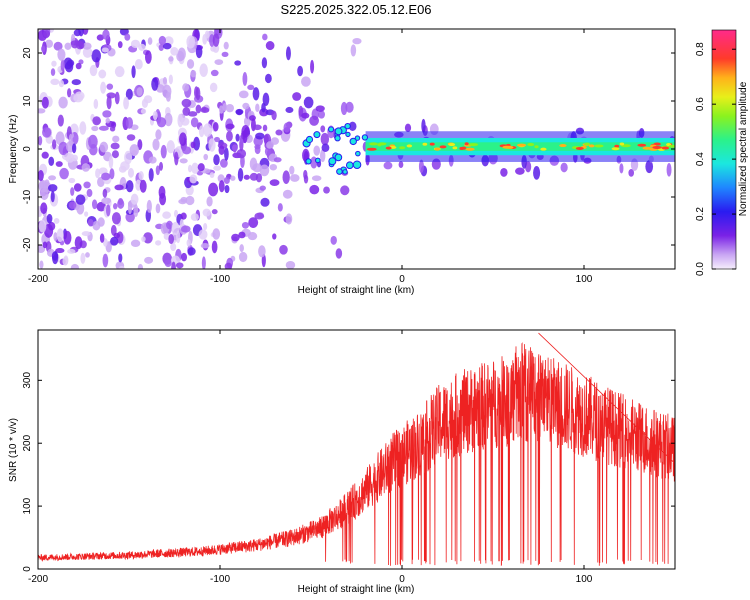 Image resolution: width=750 pixels, height=600 pixels. Describe the element at coordinates (724, 149) in the screenshot. I see `colorbar-gradient` at that location.